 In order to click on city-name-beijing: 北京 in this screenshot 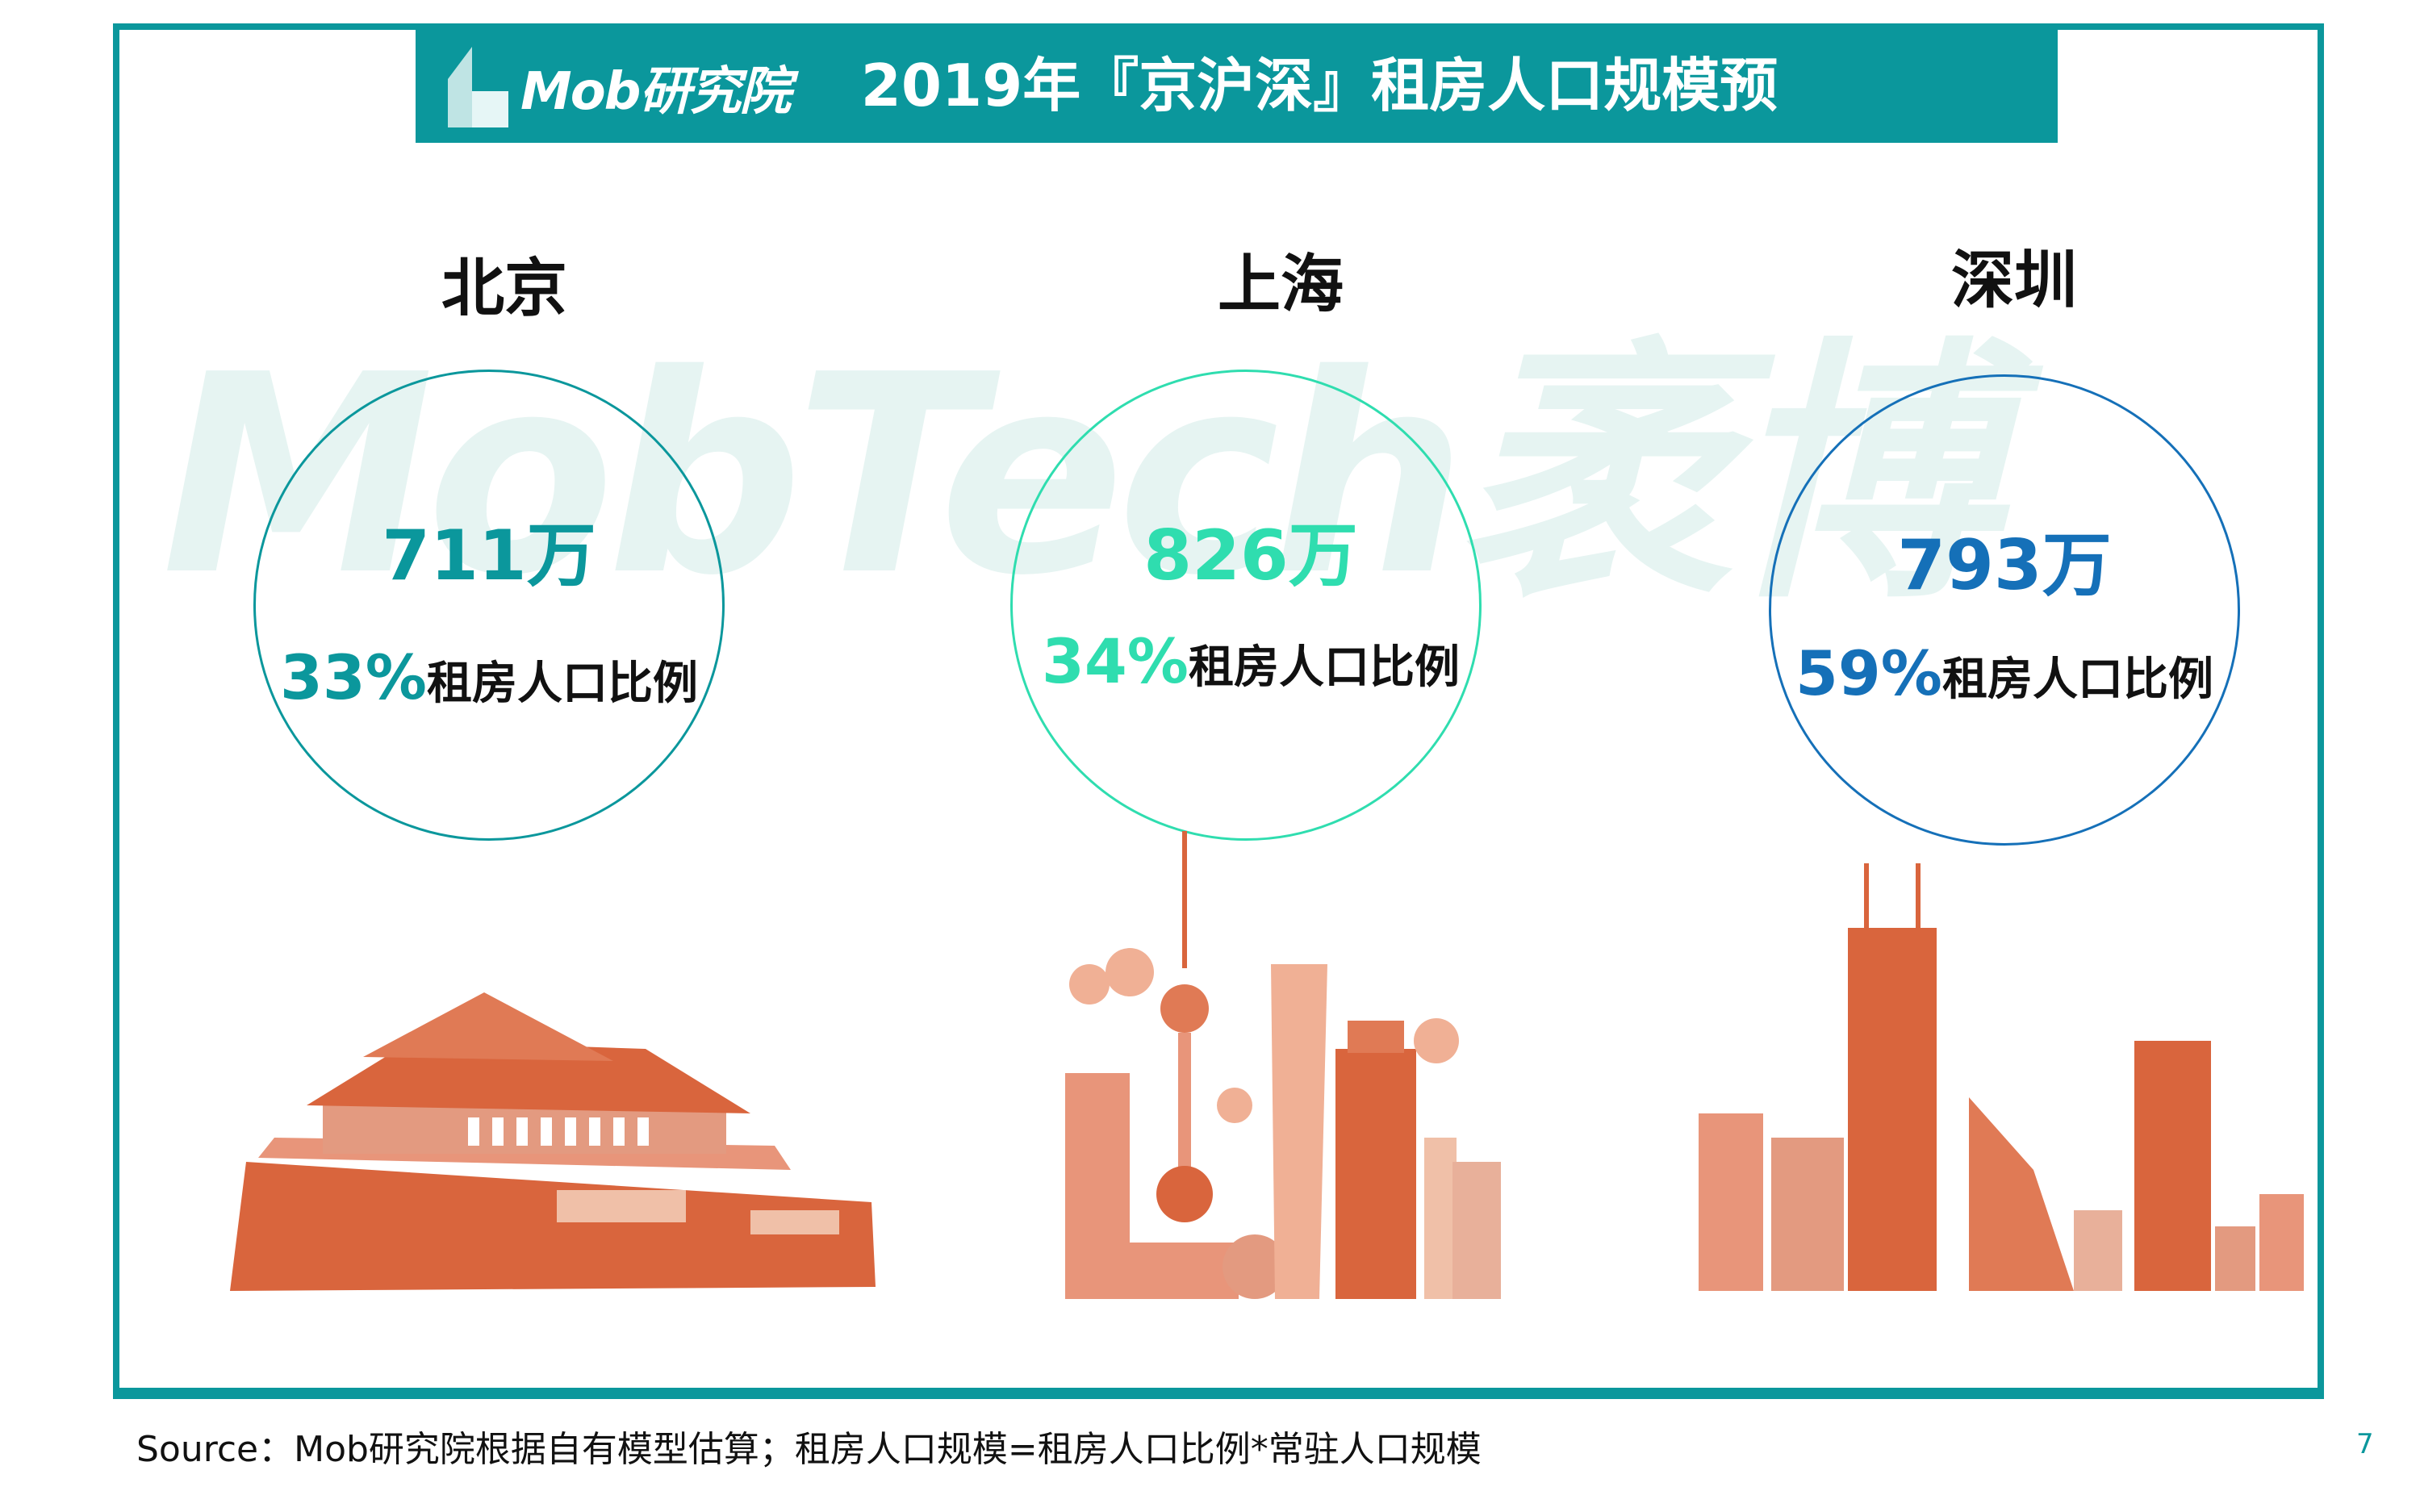, I will do `click(504, 289)`.